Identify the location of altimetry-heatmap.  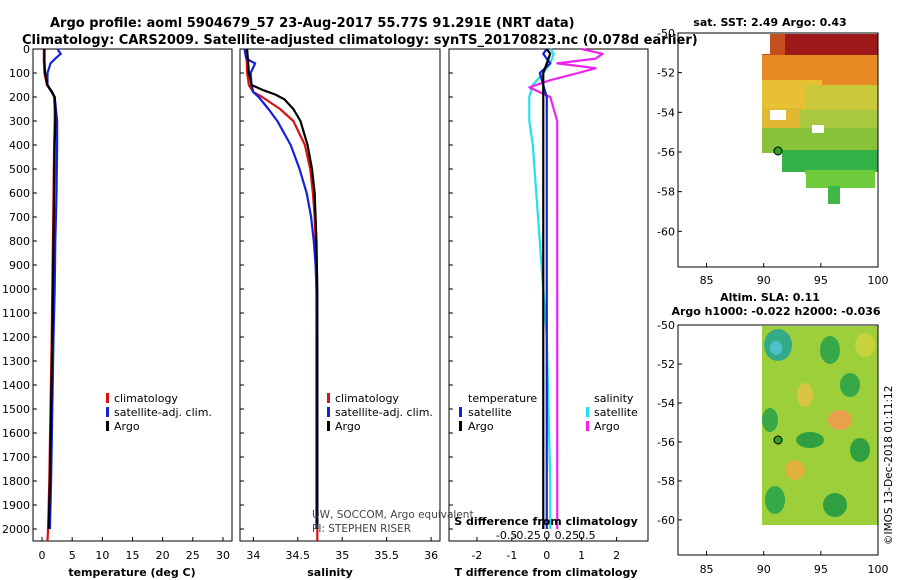
(820, 425).